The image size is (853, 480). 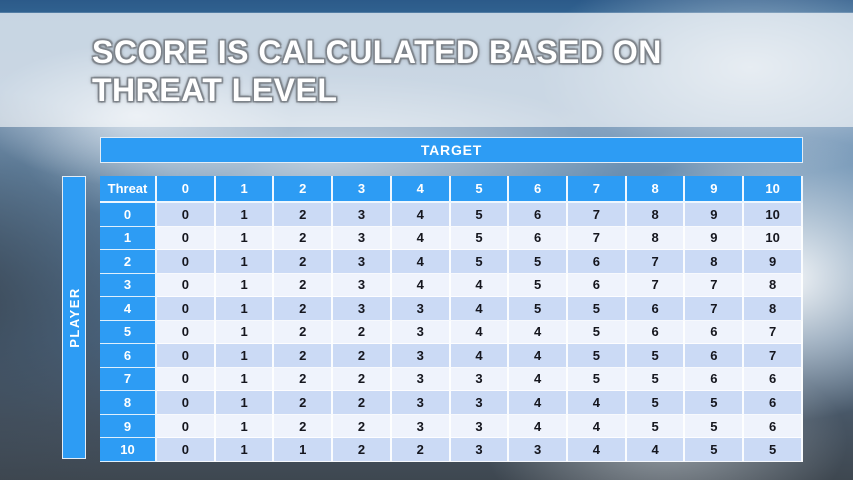 What do you see at coordinates (773, 262) in the screenshot?
I see `score-cell: 9` at bounding box center [773, 262].